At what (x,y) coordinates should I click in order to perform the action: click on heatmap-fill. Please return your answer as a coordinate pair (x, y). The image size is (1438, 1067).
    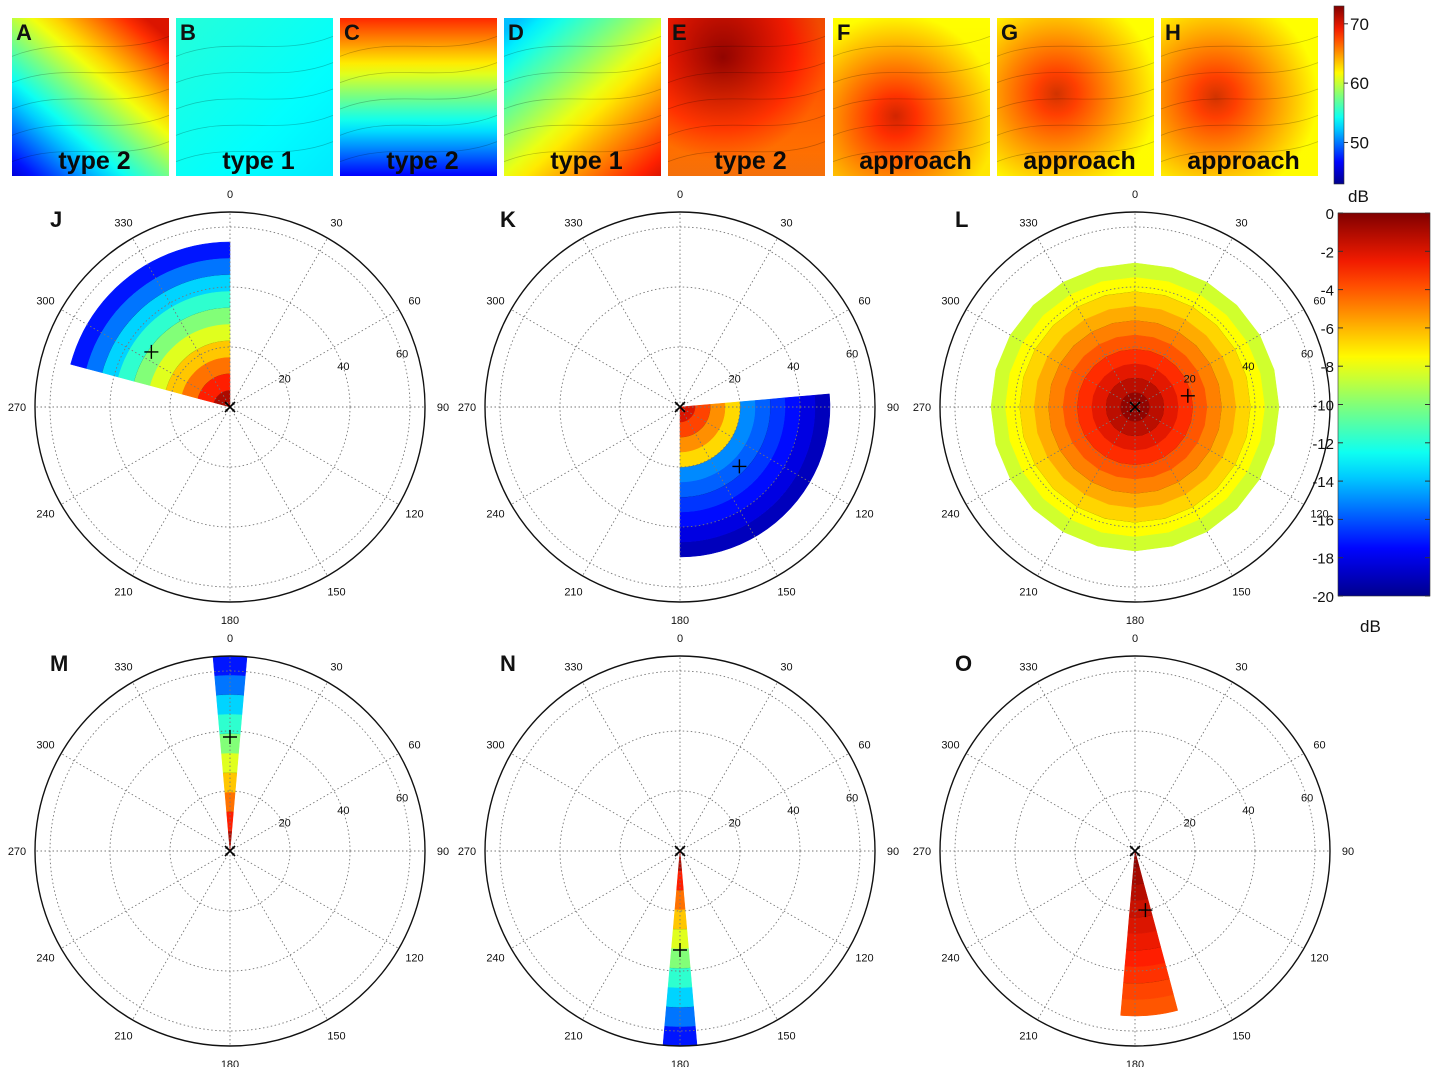
    Looking at the image, I should click on (582, 97).